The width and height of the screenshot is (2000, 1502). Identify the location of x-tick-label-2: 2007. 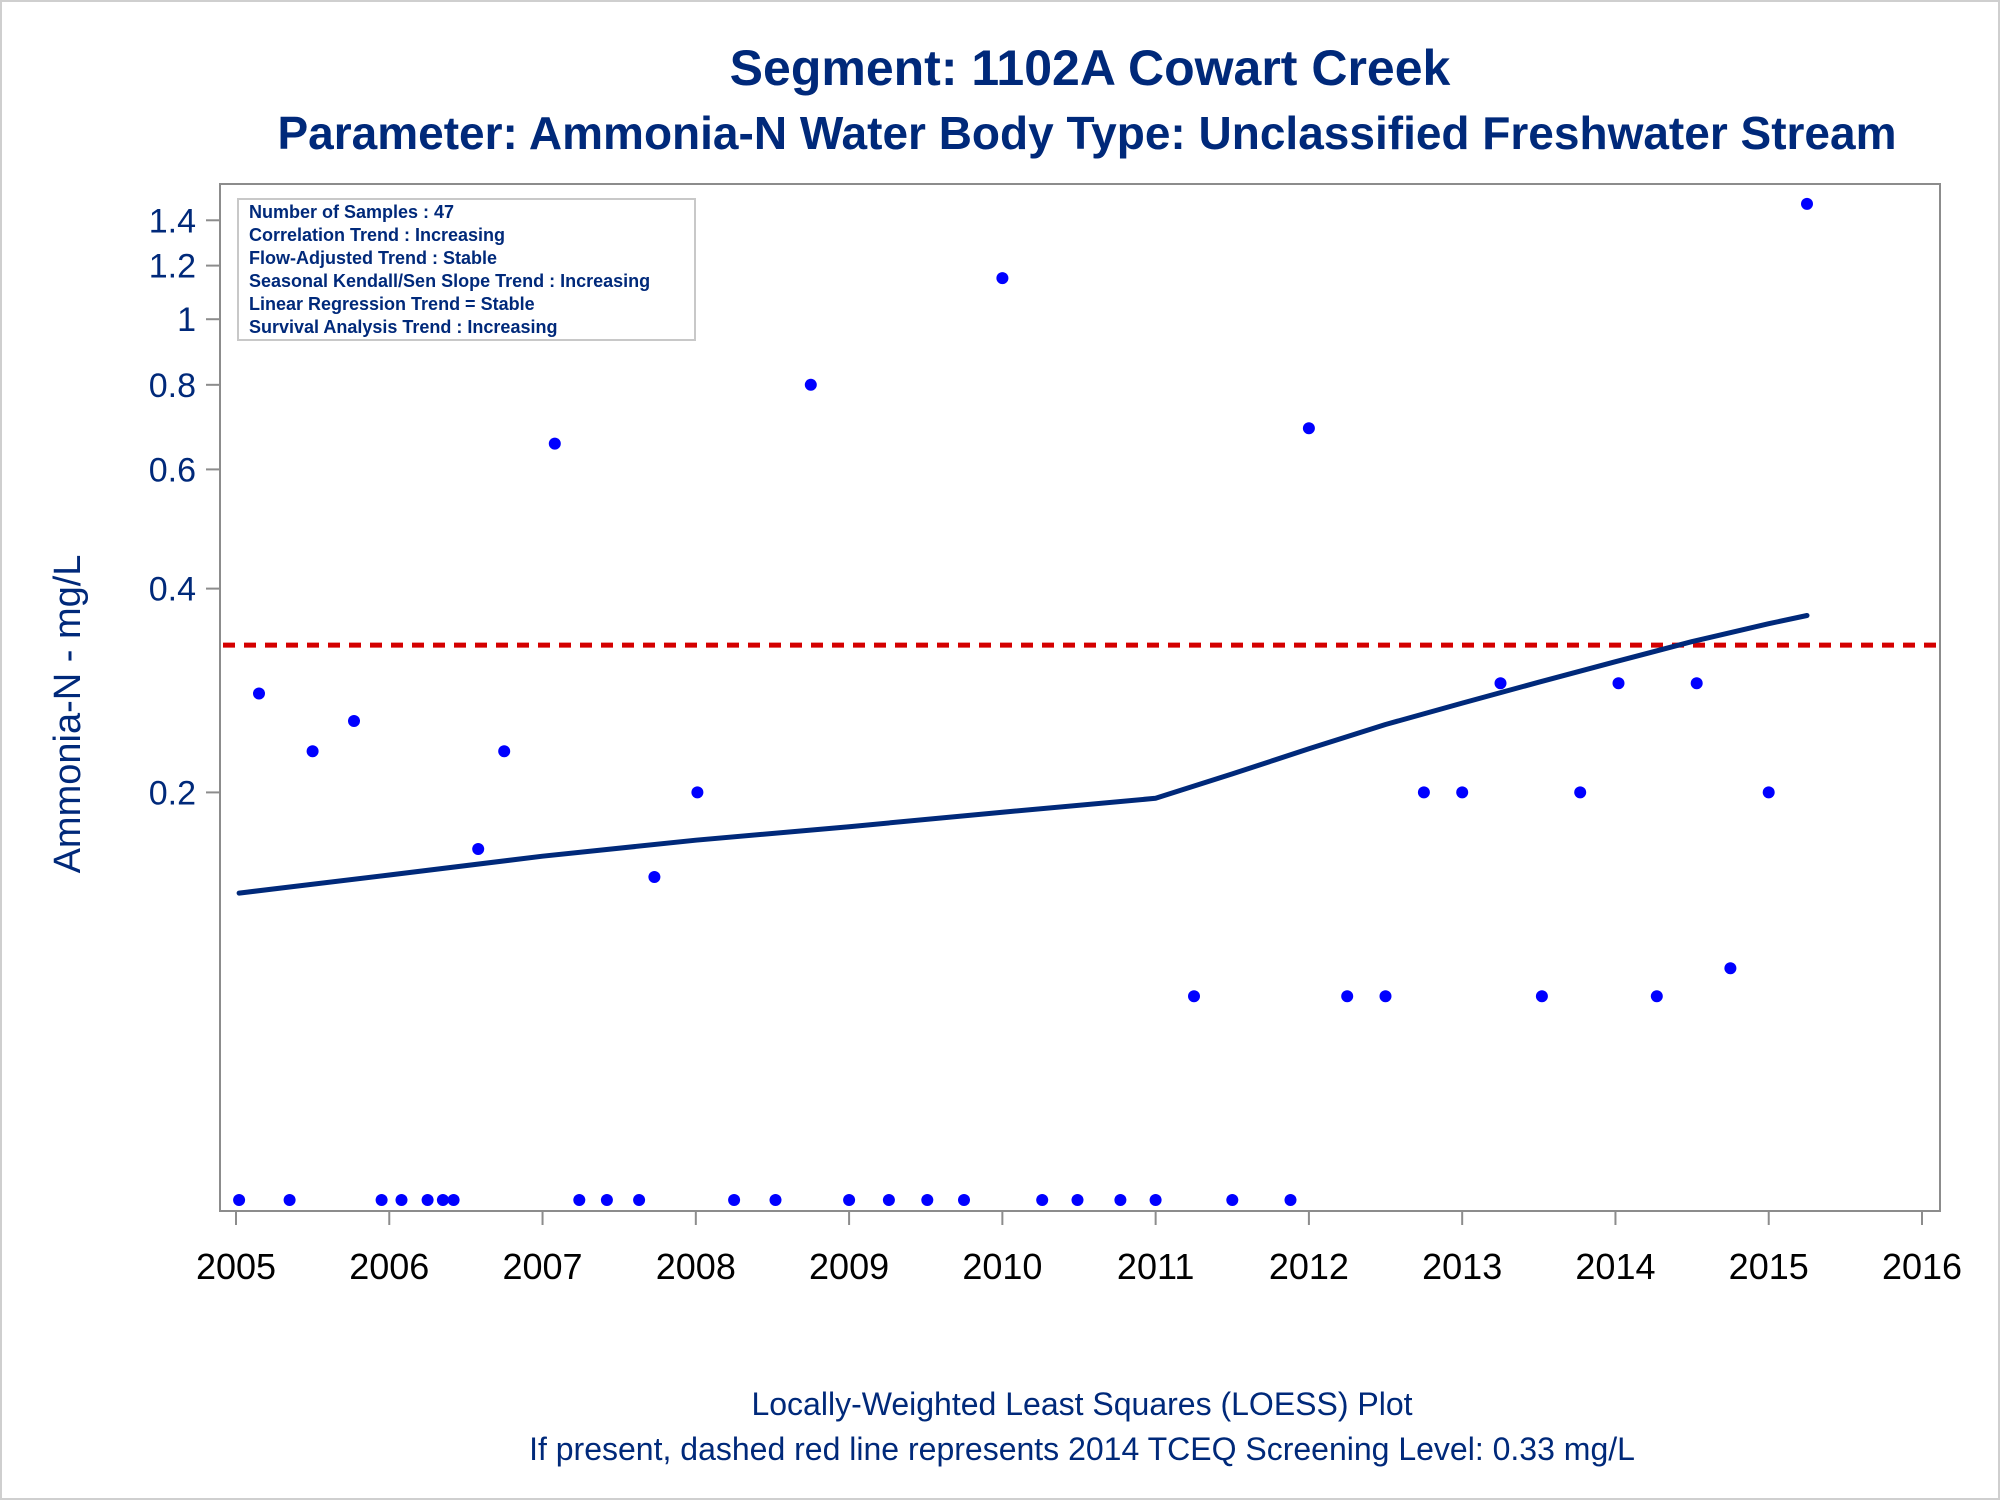
(542, 1266).